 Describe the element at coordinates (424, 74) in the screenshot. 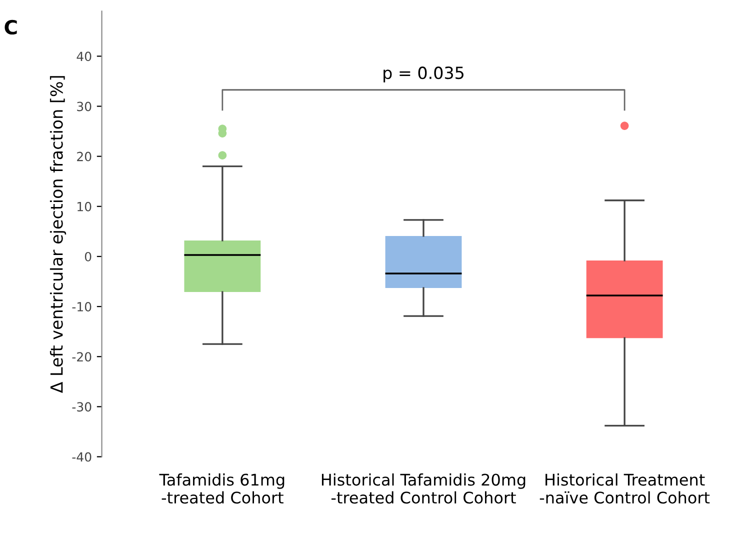

I see `annotation: p = 0.035` at that location.